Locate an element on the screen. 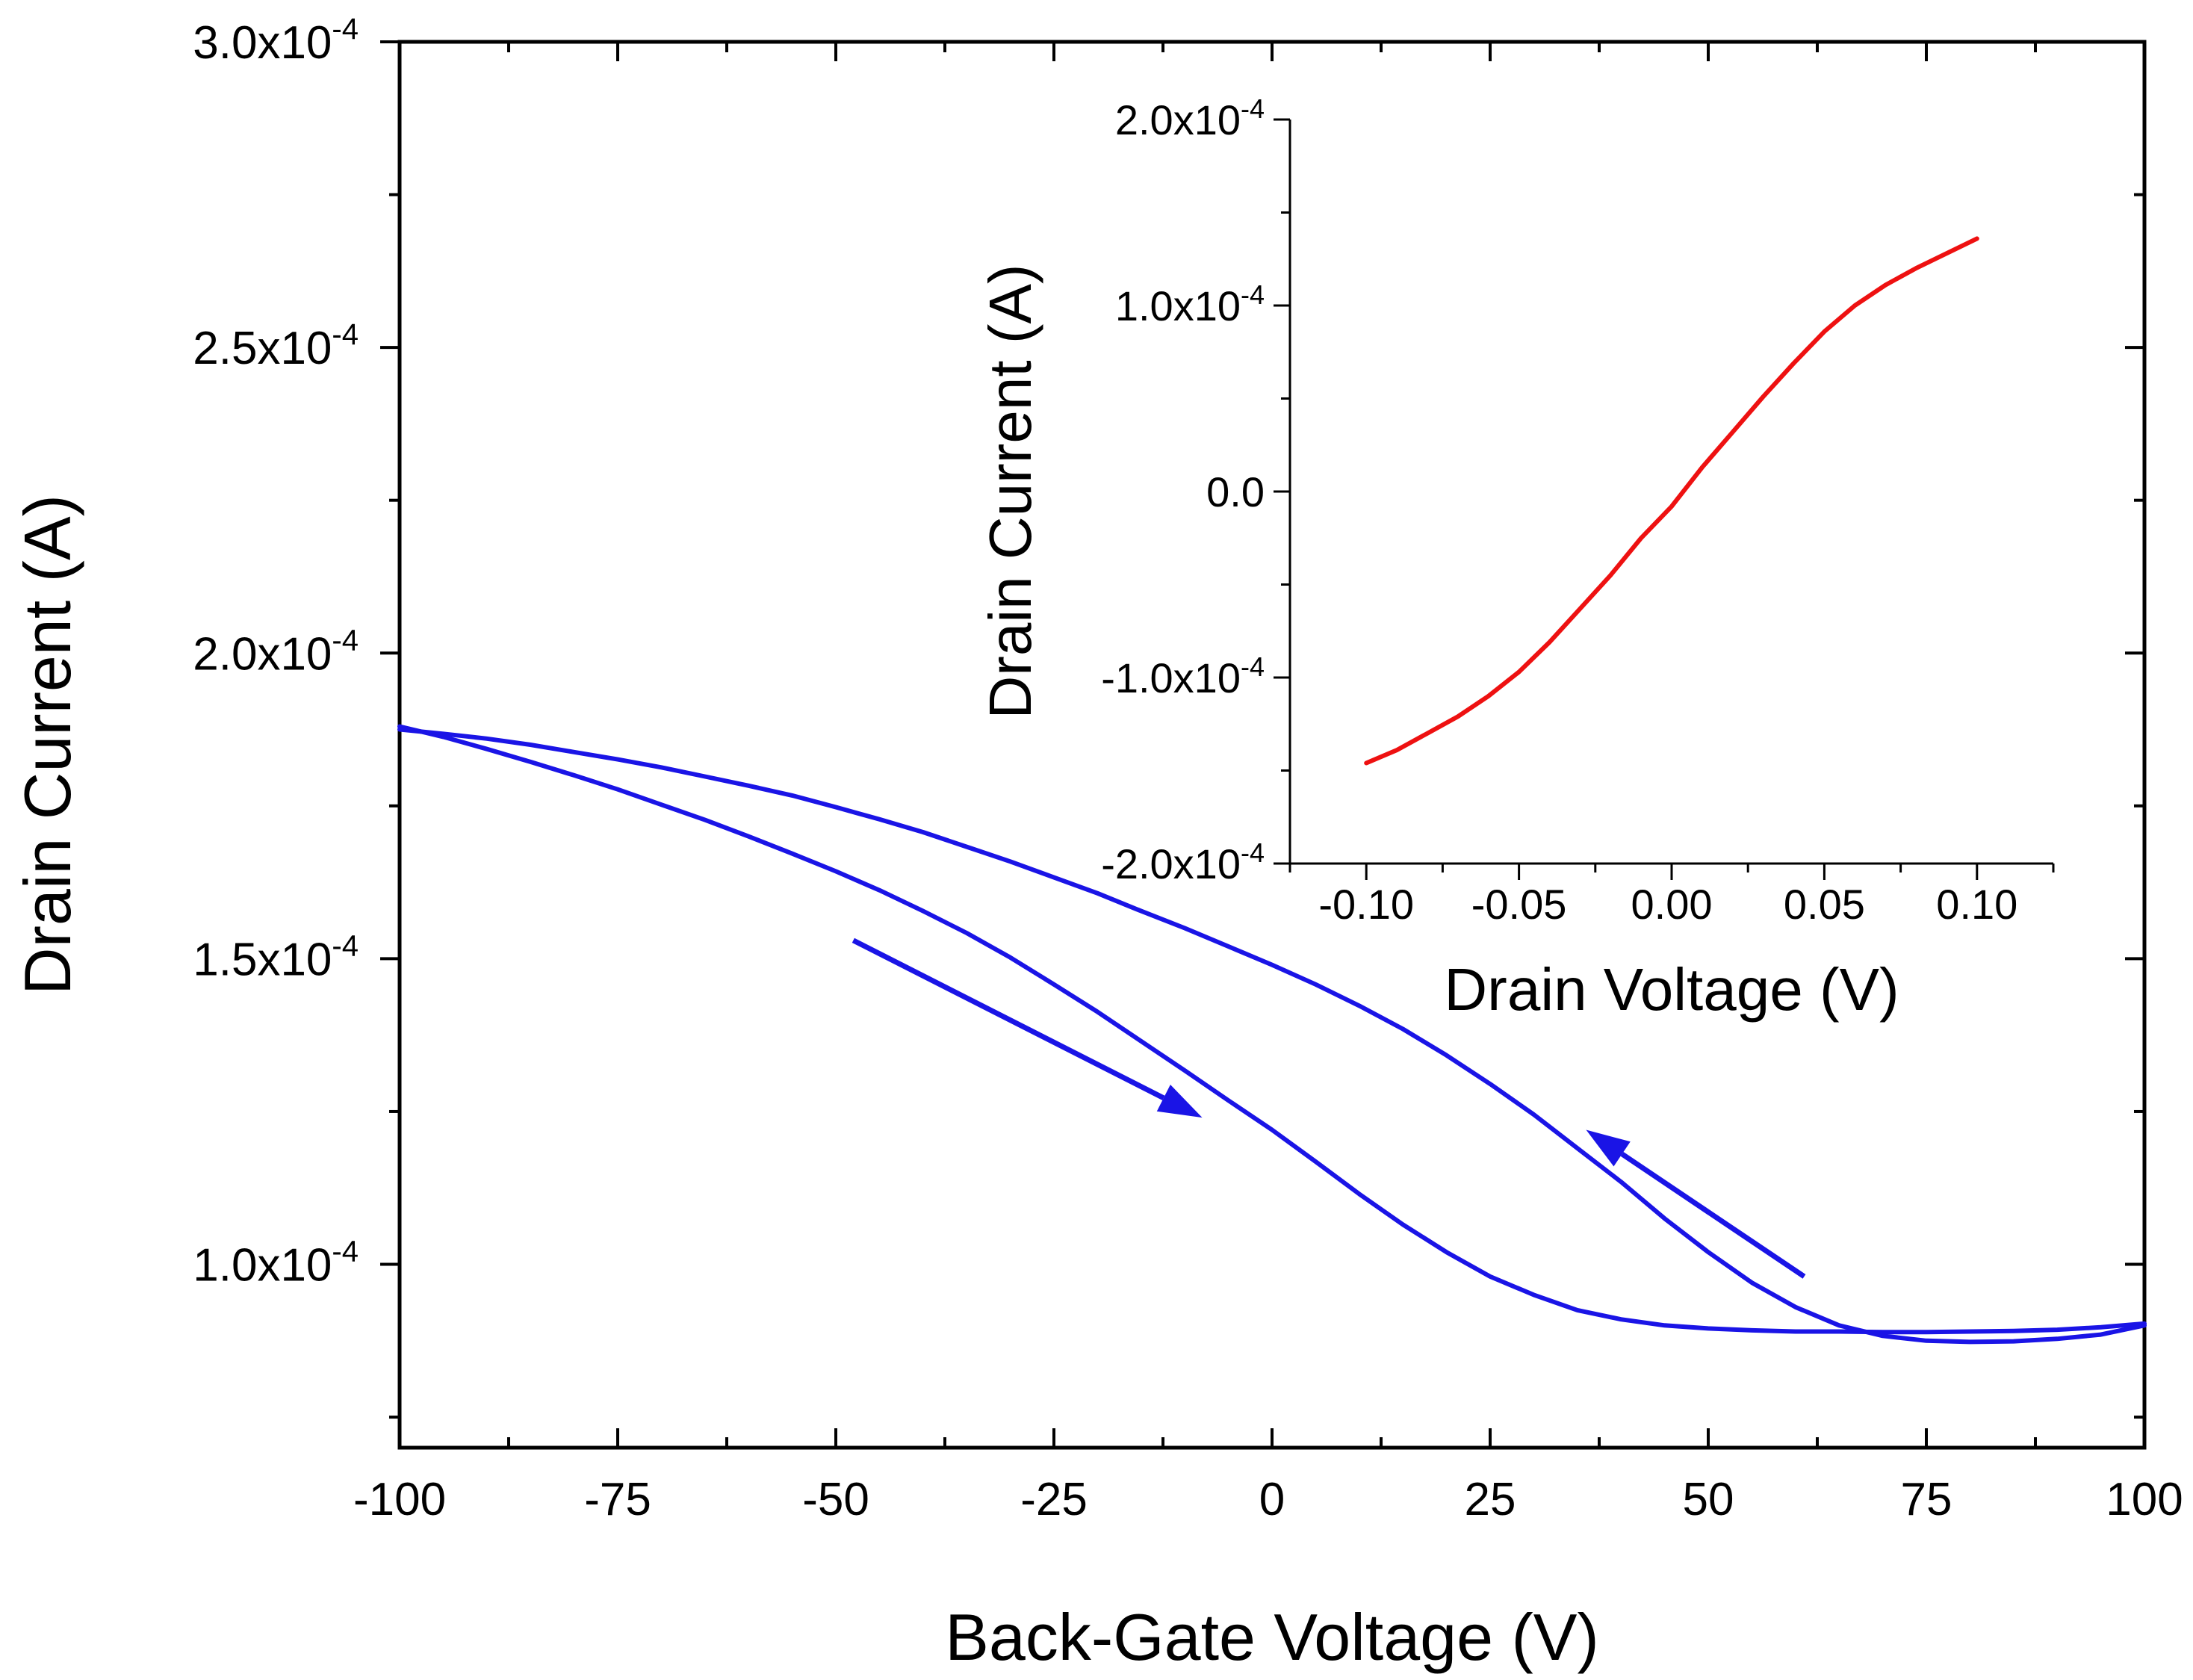 Image resolution: width=2193 pixels, height=1680 pixels. main-y-tick-label: 3.0x10⁻⁴ is located at coordinates (276, 41).